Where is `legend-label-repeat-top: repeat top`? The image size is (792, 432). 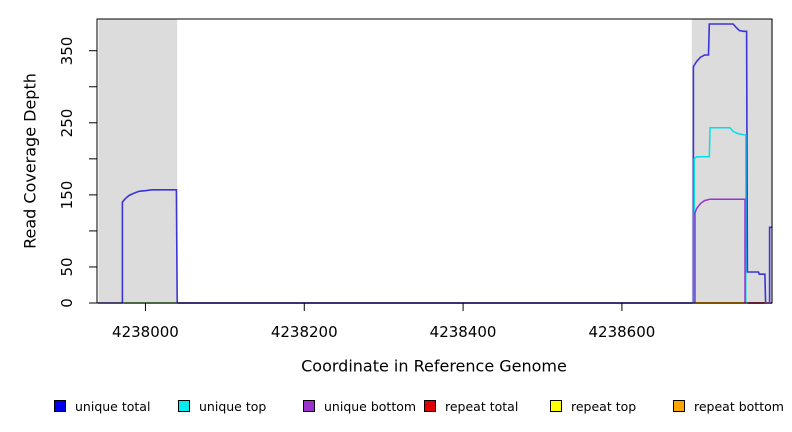 legend-label-repeat-top: repeat top is located at coordinates (604, 406).